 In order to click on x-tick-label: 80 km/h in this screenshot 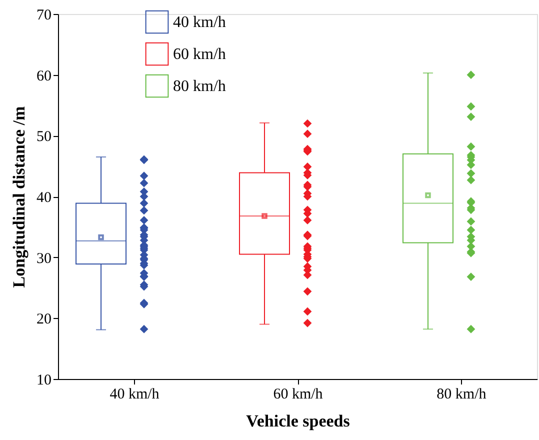, I will do `click(461, 394)`.